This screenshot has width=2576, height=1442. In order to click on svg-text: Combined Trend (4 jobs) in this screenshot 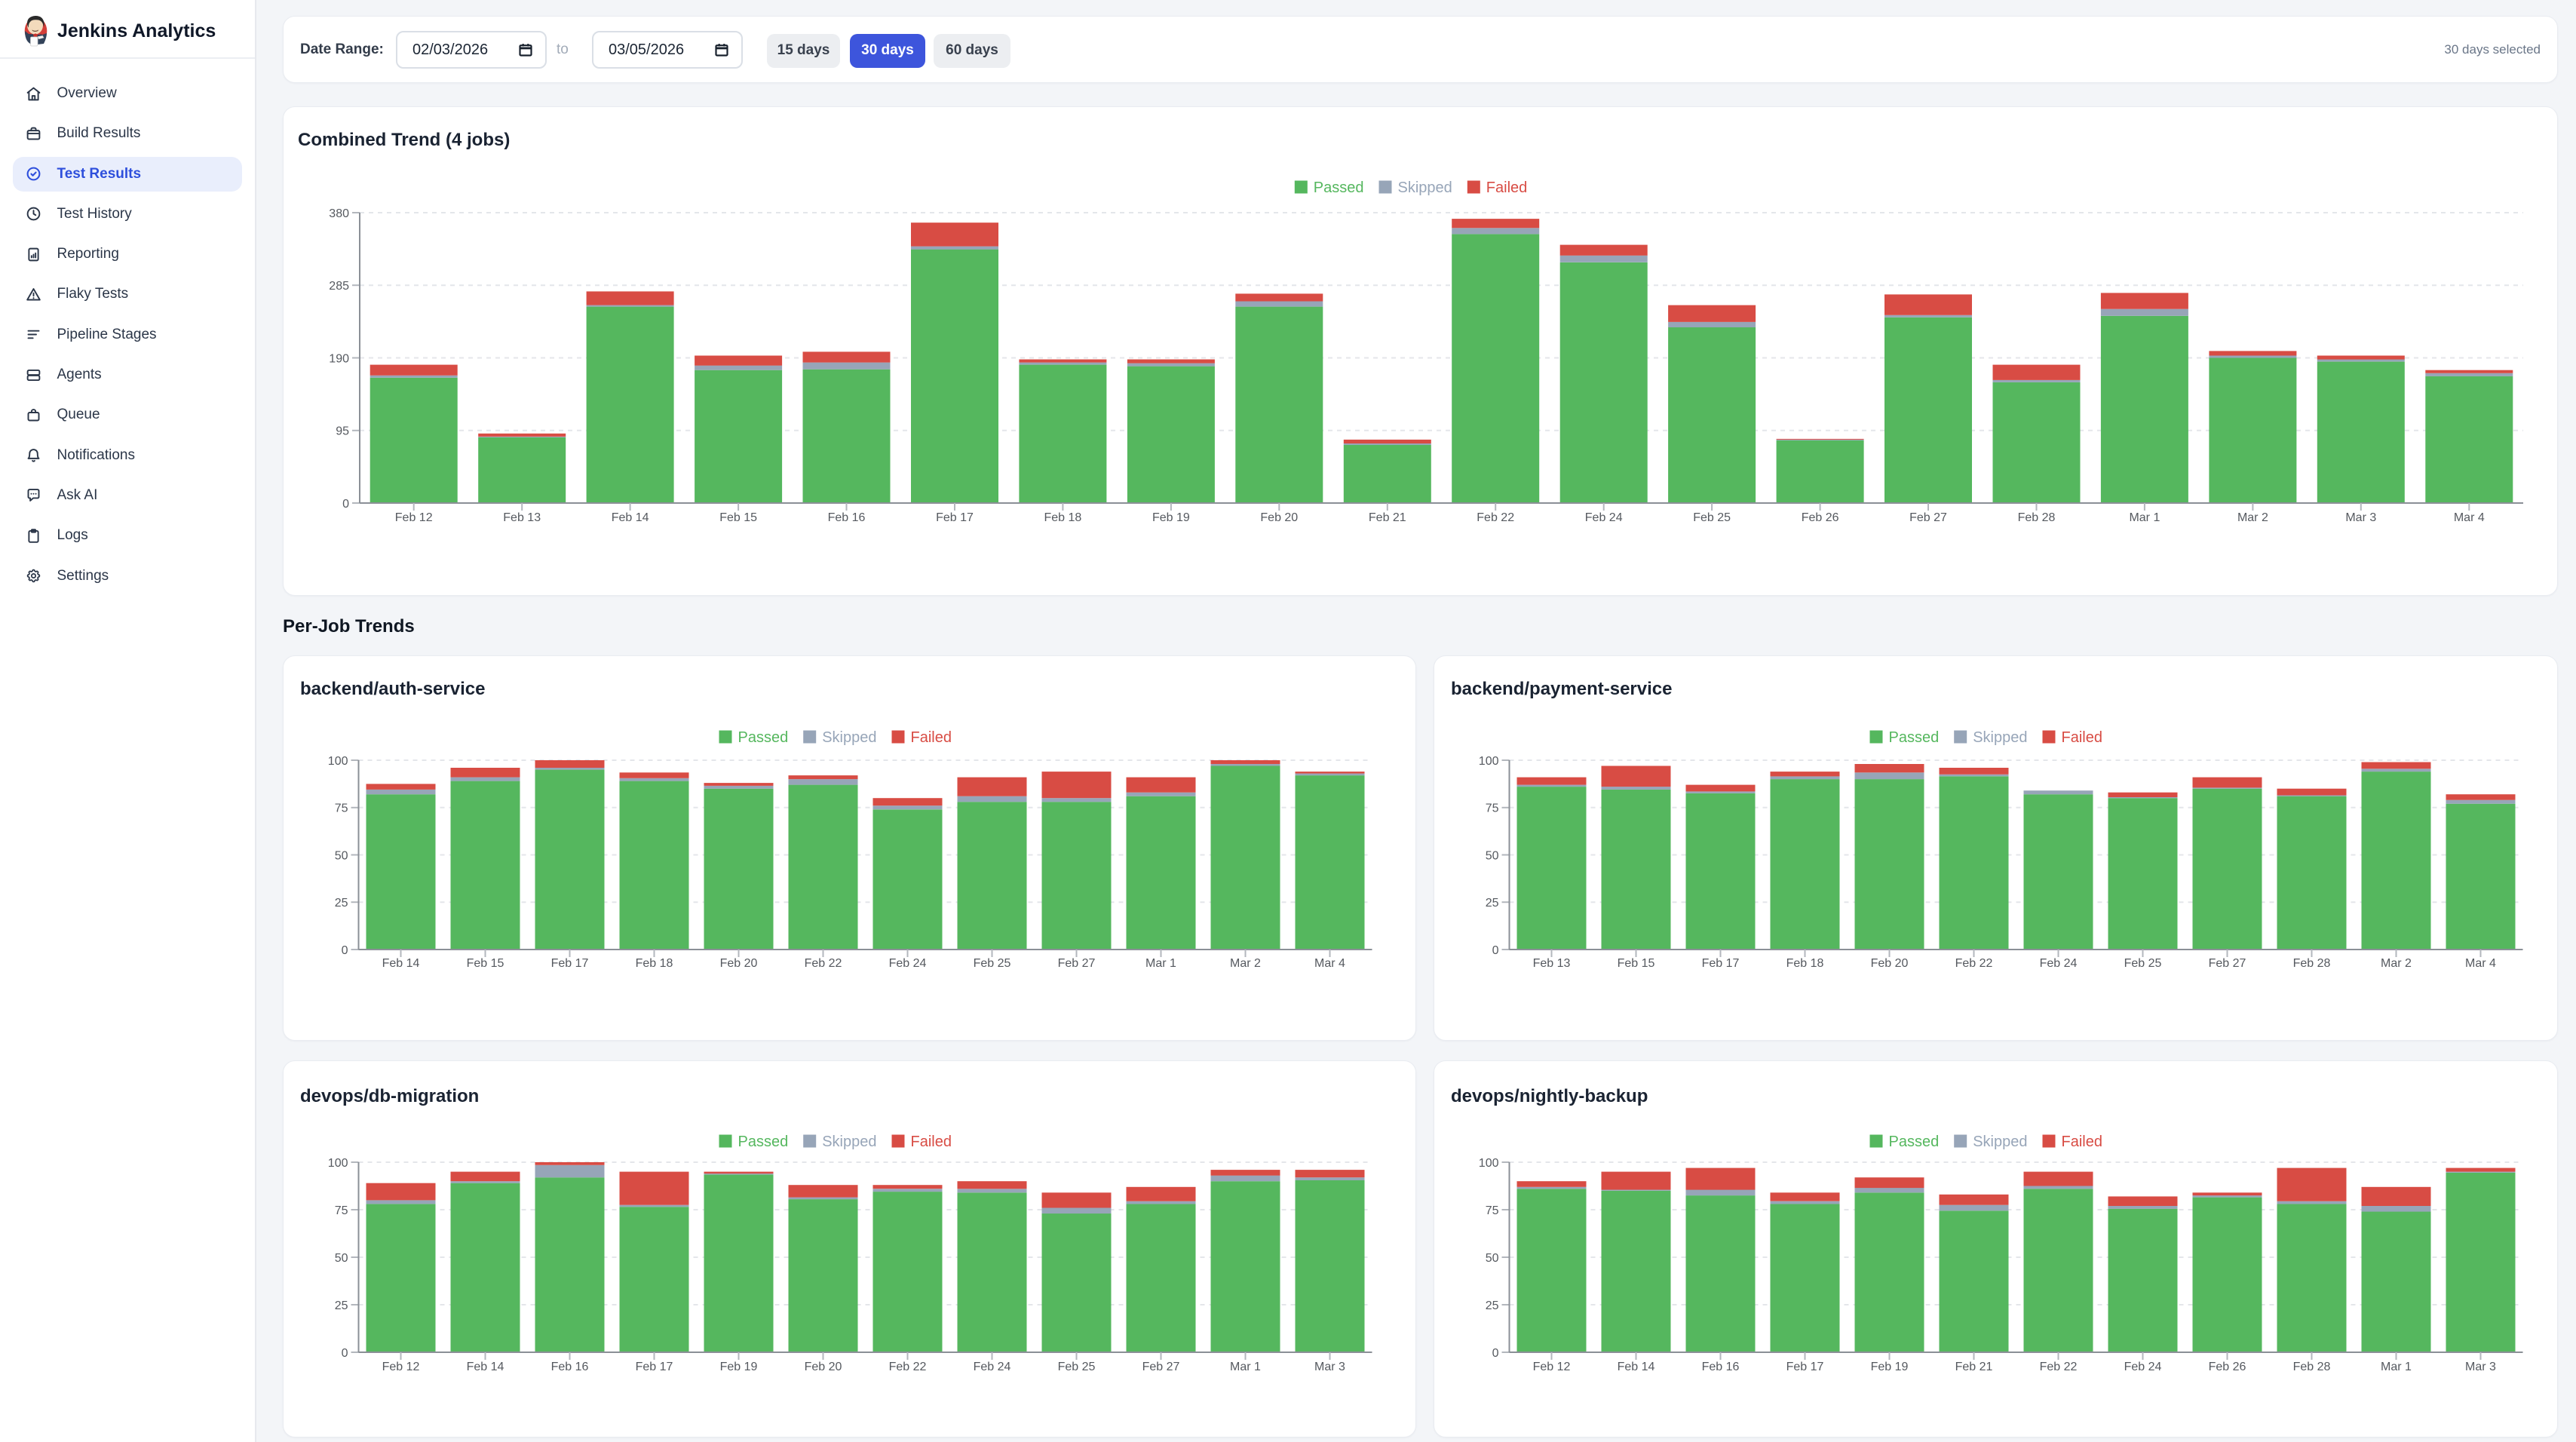, I will do `click(404, 140)`.